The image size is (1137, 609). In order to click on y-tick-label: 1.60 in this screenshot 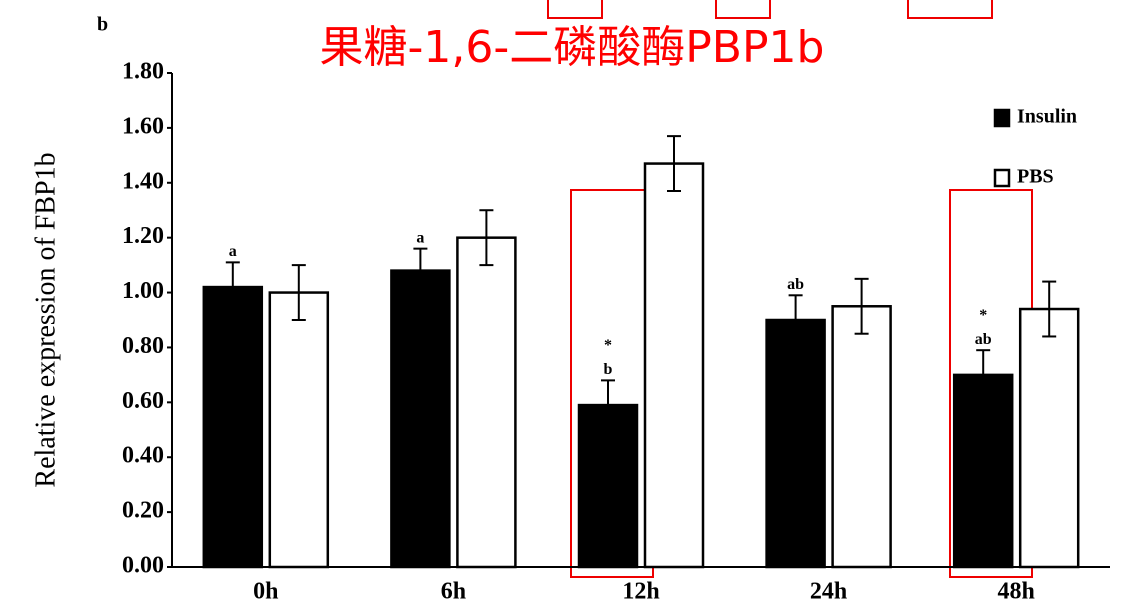, I will do `click(143, 126)`.